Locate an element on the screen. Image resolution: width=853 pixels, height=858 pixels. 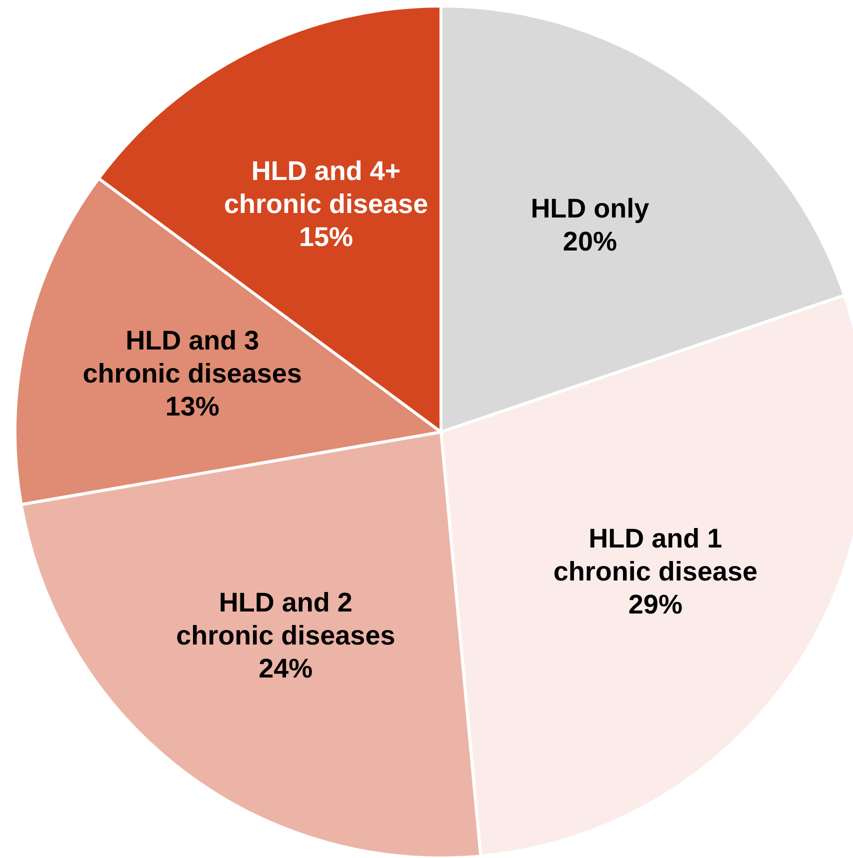
data-label: 20% is located at coordinates (589, 241).